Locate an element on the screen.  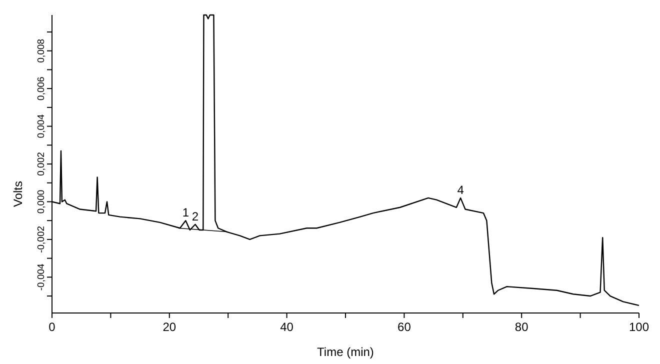
y-tick-label: 0,004 is located at coordinates (41, 126).